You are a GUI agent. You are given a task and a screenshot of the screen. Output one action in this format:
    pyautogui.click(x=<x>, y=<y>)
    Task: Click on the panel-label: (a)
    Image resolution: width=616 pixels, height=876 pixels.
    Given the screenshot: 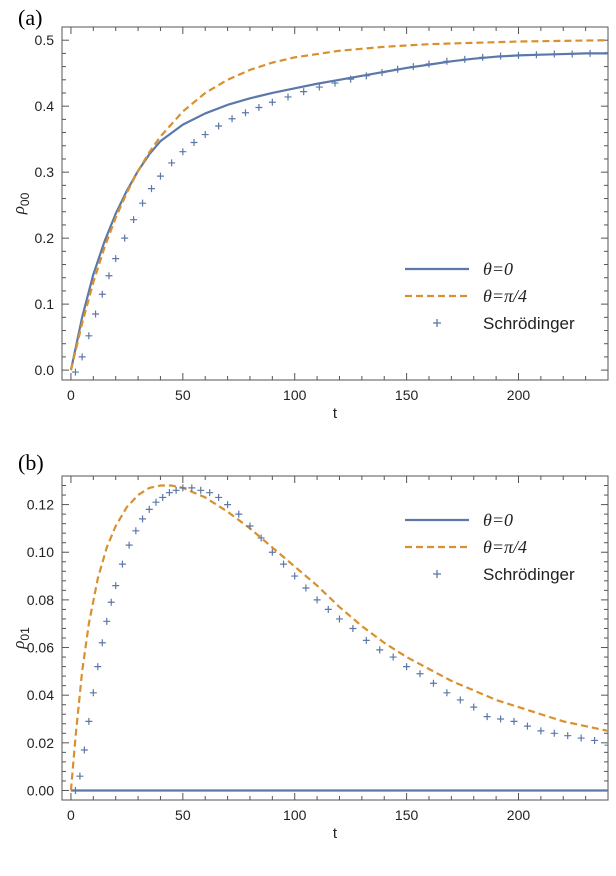 What is the action you would take?
    pyautogui.click(x=30, y=17)
    